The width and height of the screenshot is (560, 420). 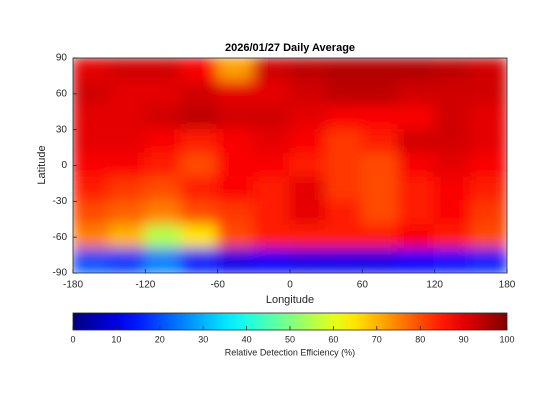 What do you see at coordinates (506, 339) in the screenshot?
I see `colorbar-tick-label: 100` at bounding box center [506, 339].